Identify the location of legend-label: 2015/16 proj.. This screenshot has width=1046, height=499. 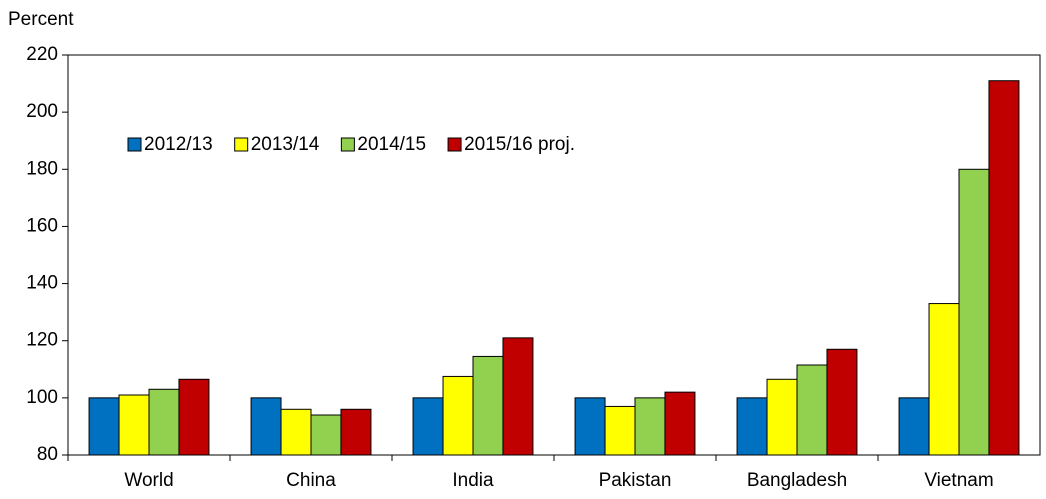
(519, 144).